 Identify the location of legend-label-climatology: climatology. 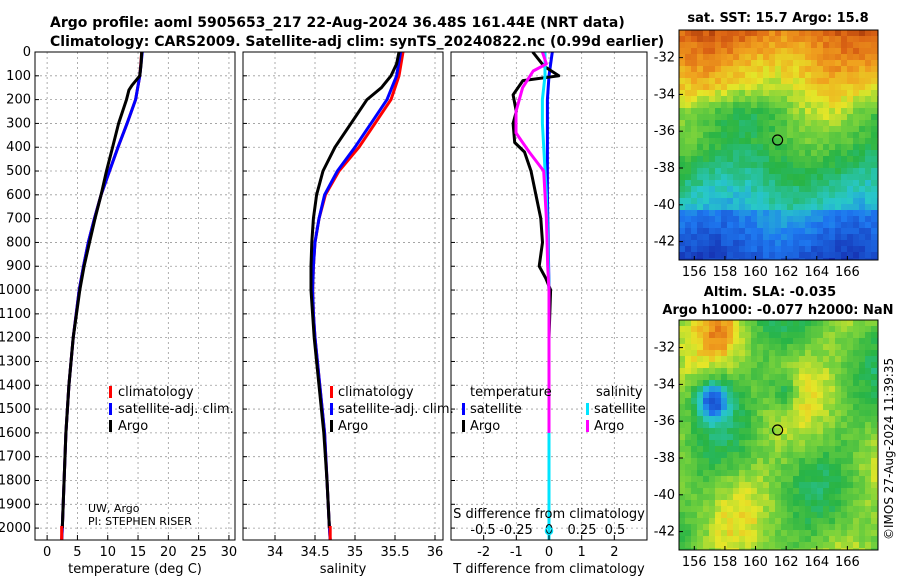
(156, 392).